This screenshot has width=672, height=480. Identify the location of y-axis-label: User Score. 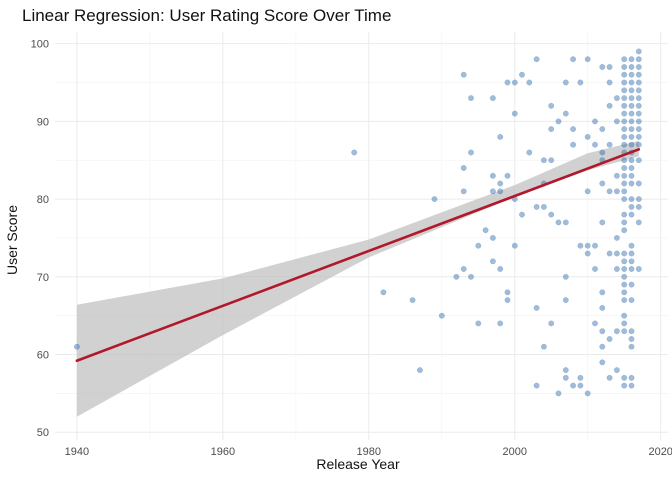
(12, 240).